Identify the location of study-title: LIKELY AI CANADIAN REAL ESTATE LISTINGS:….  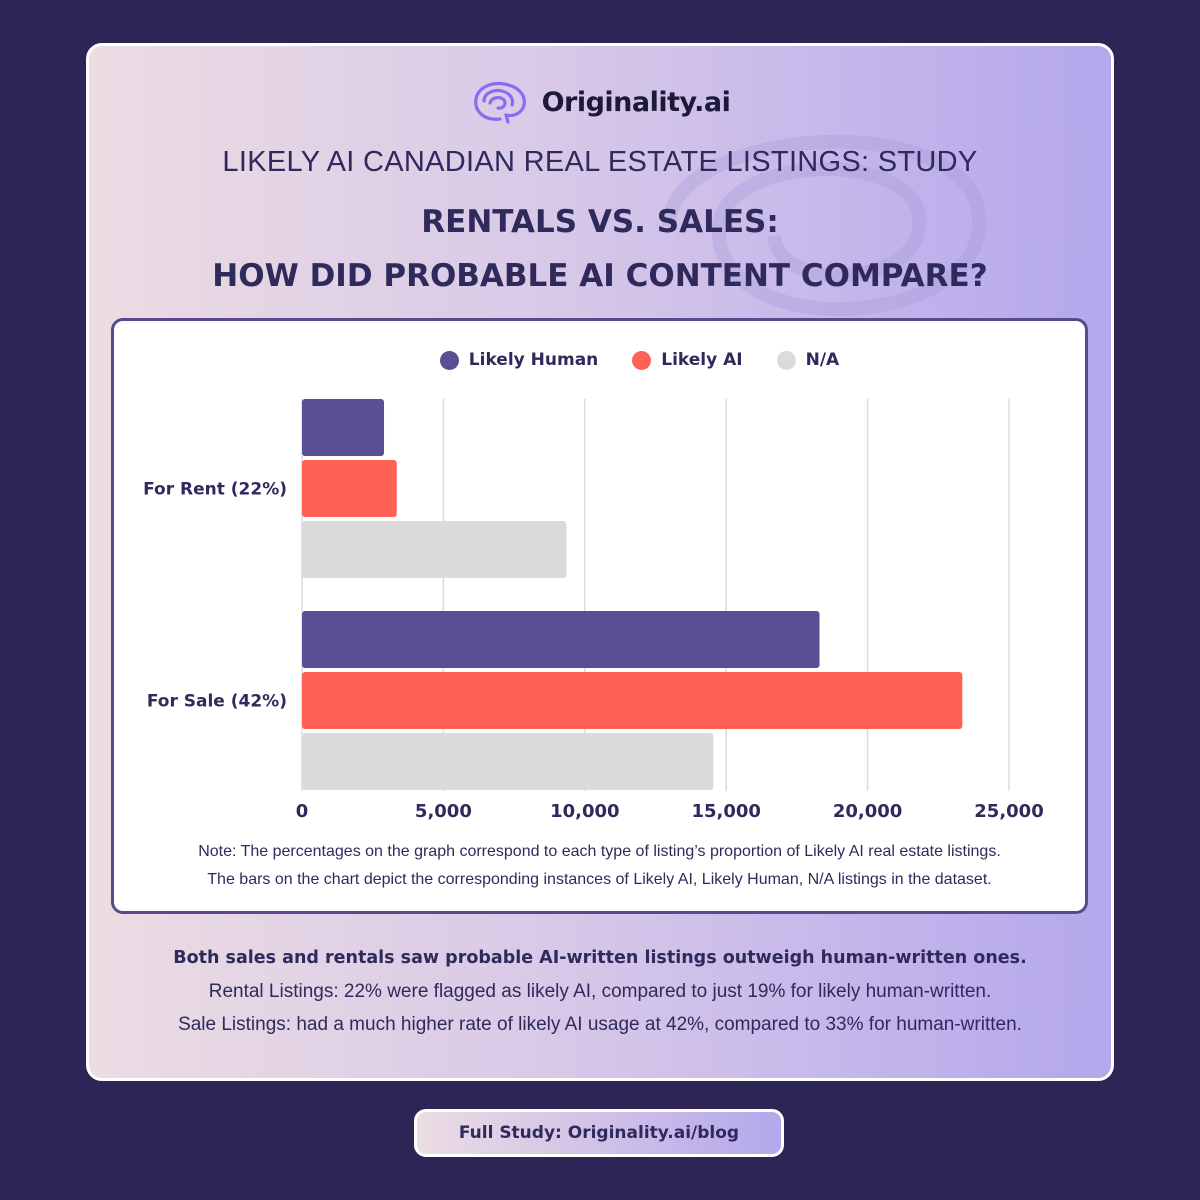
(600, 162).